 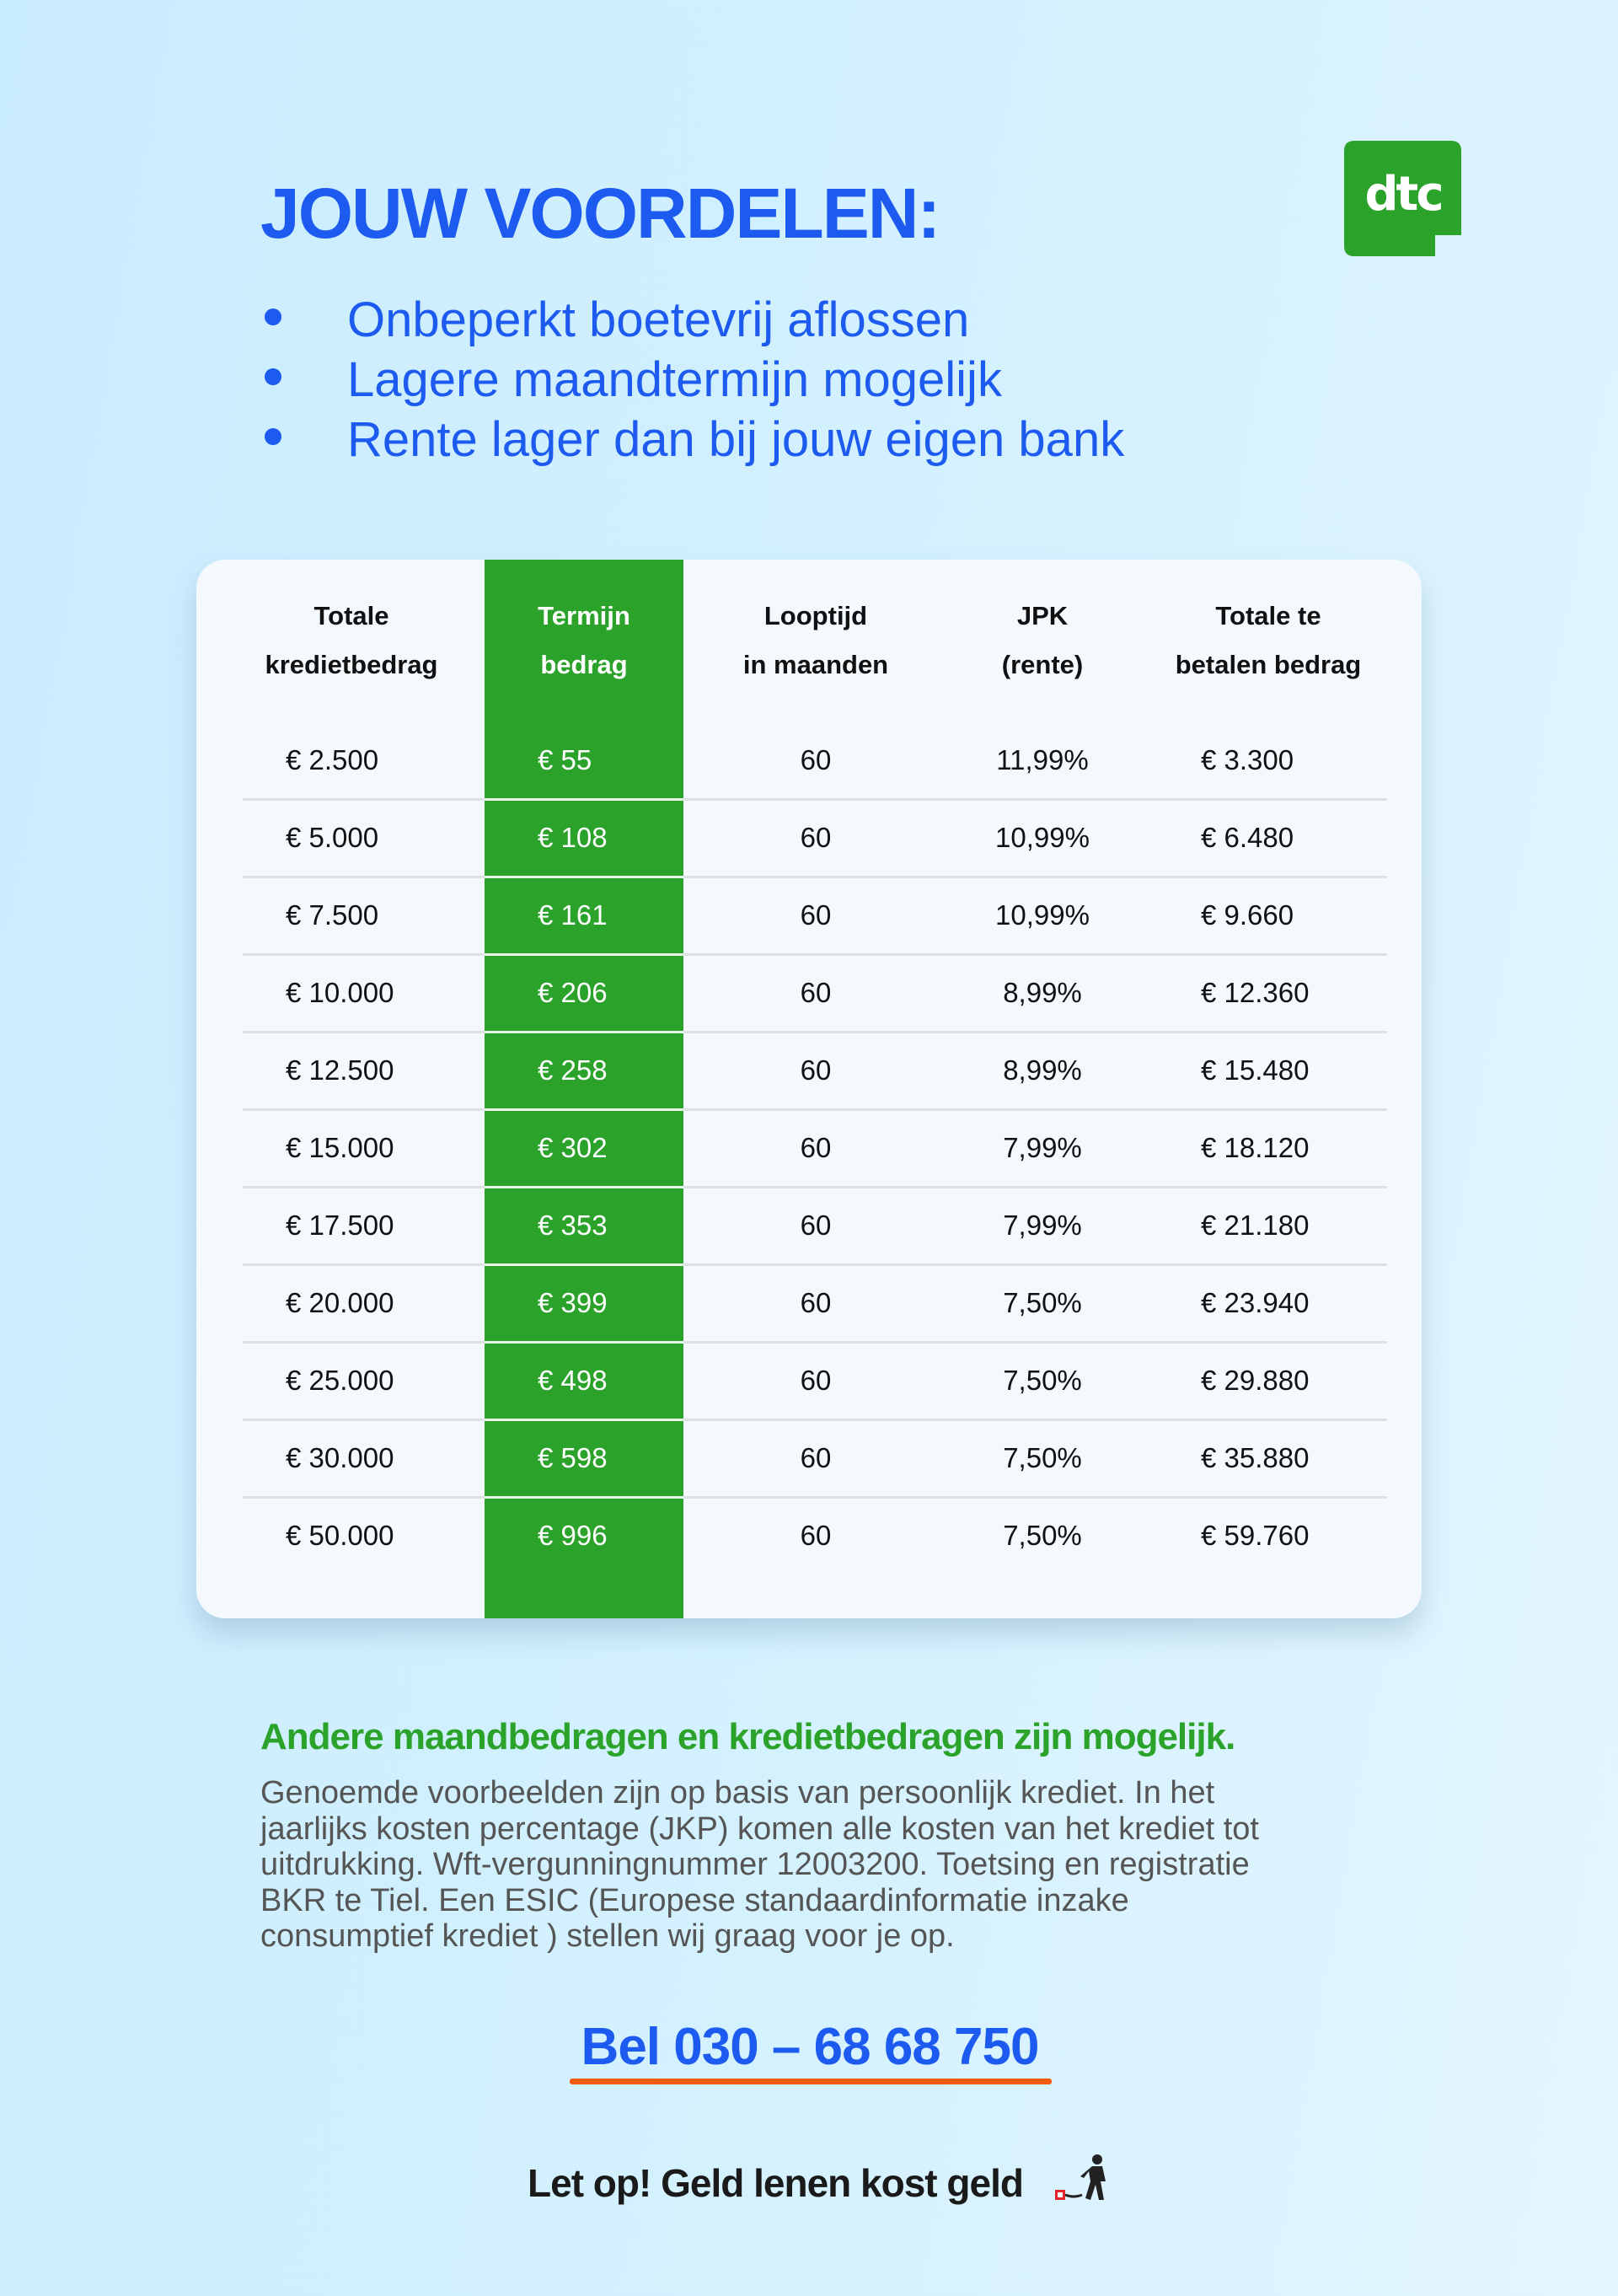 What do you see at coordinates (340, 1302) in the screenshot?
I see `cell-kredietbedrag: € 20.000` at bounding box center [340, 1302].